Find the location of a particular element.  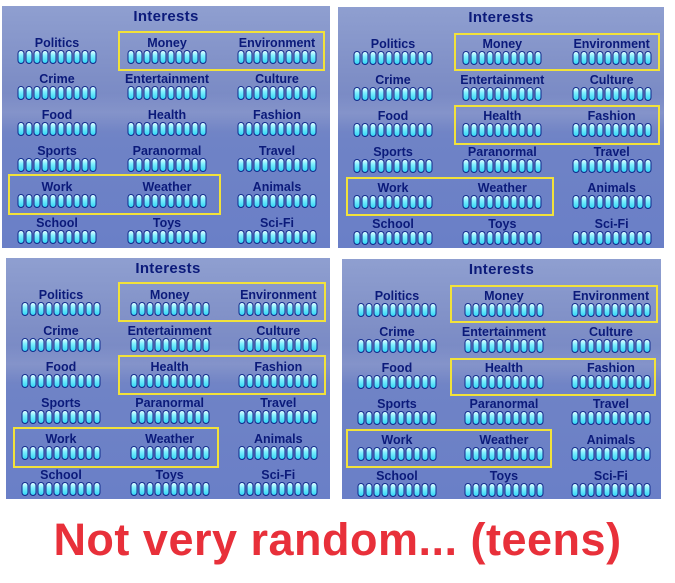

interest-sci-fi: Sci-Fi is located at coordinates (609, 484).